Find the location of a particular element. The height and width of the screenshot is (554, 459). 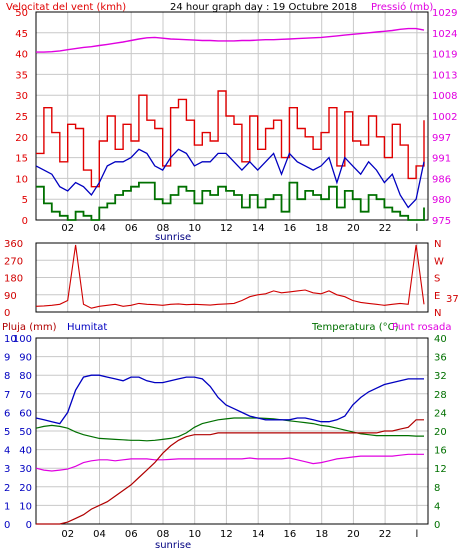

pressure-y-tick-label: 980 is located at coordinates (441, 200).